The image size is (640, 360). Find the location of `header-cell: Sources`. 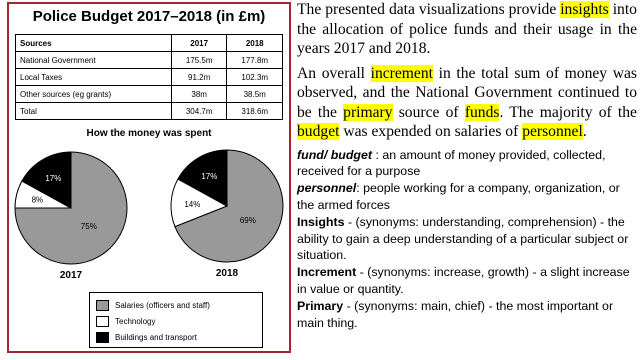

header-cell: Sources is located at coordinates (93, 43).